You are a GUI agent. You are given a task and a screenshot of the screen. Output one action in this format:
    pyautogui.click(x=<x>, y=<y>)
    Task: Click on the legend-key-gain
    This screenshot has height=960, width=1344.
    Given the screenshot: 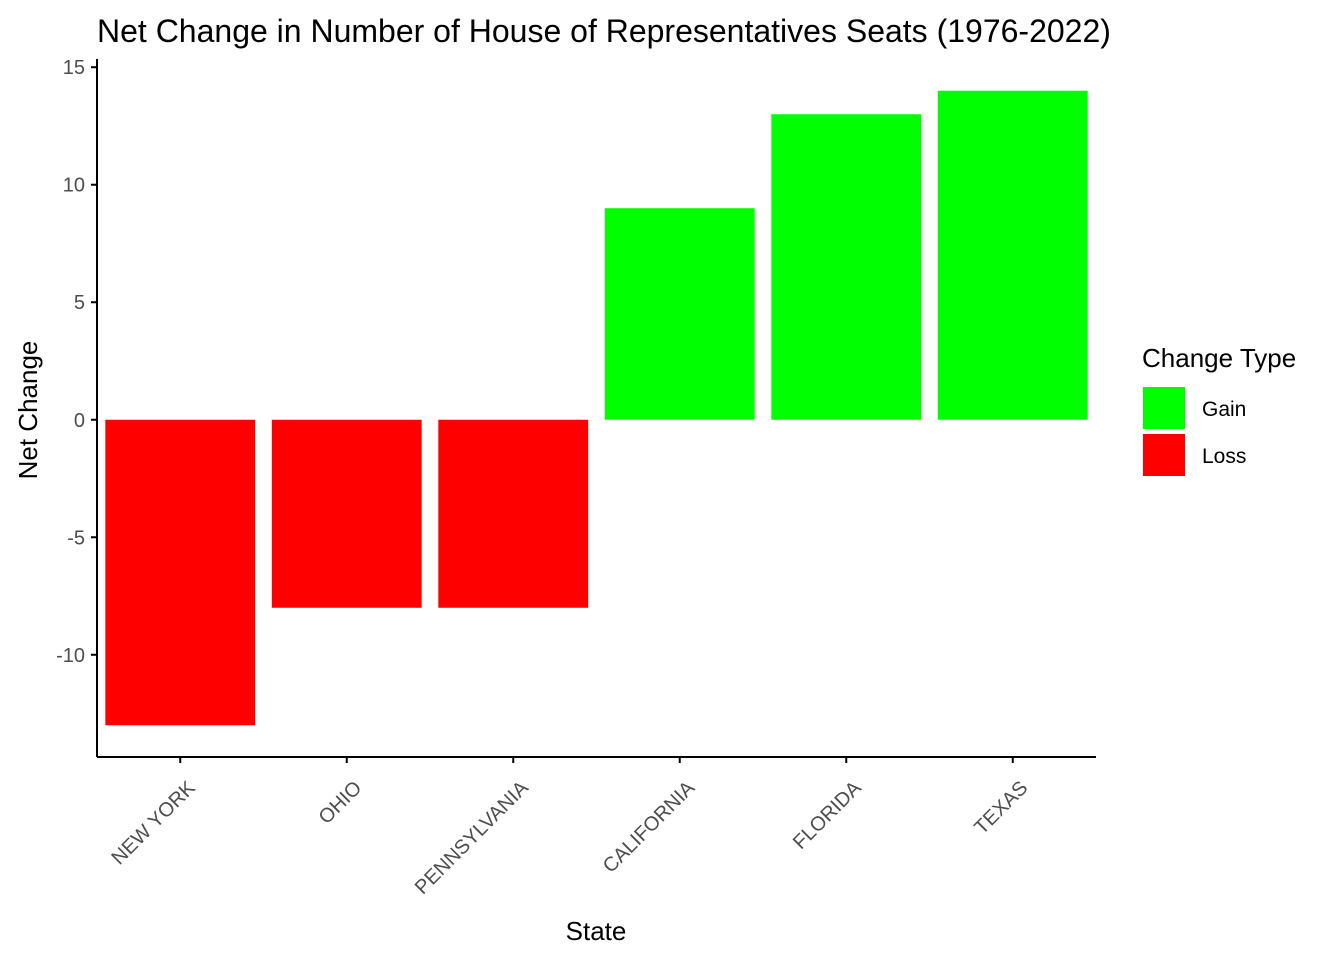 What is the action you would take?
    pyautogui.click(x=1164, y=408)
    